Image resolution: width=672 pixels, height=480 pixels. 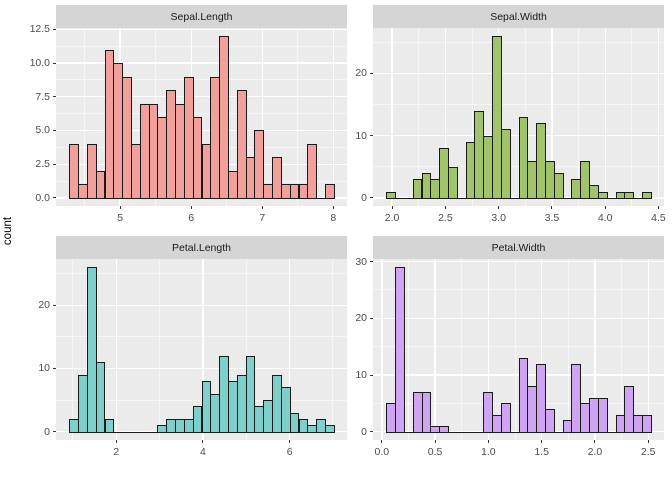 I want to click on y-axis-title: count, so click(x=8, y=231).